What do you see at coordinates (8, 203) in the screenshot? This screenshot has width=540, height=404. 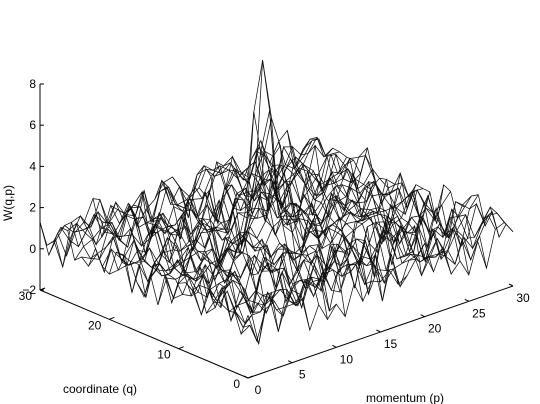 I see `z-axis-title: W(q,p)` at bounding box center [8, 203].